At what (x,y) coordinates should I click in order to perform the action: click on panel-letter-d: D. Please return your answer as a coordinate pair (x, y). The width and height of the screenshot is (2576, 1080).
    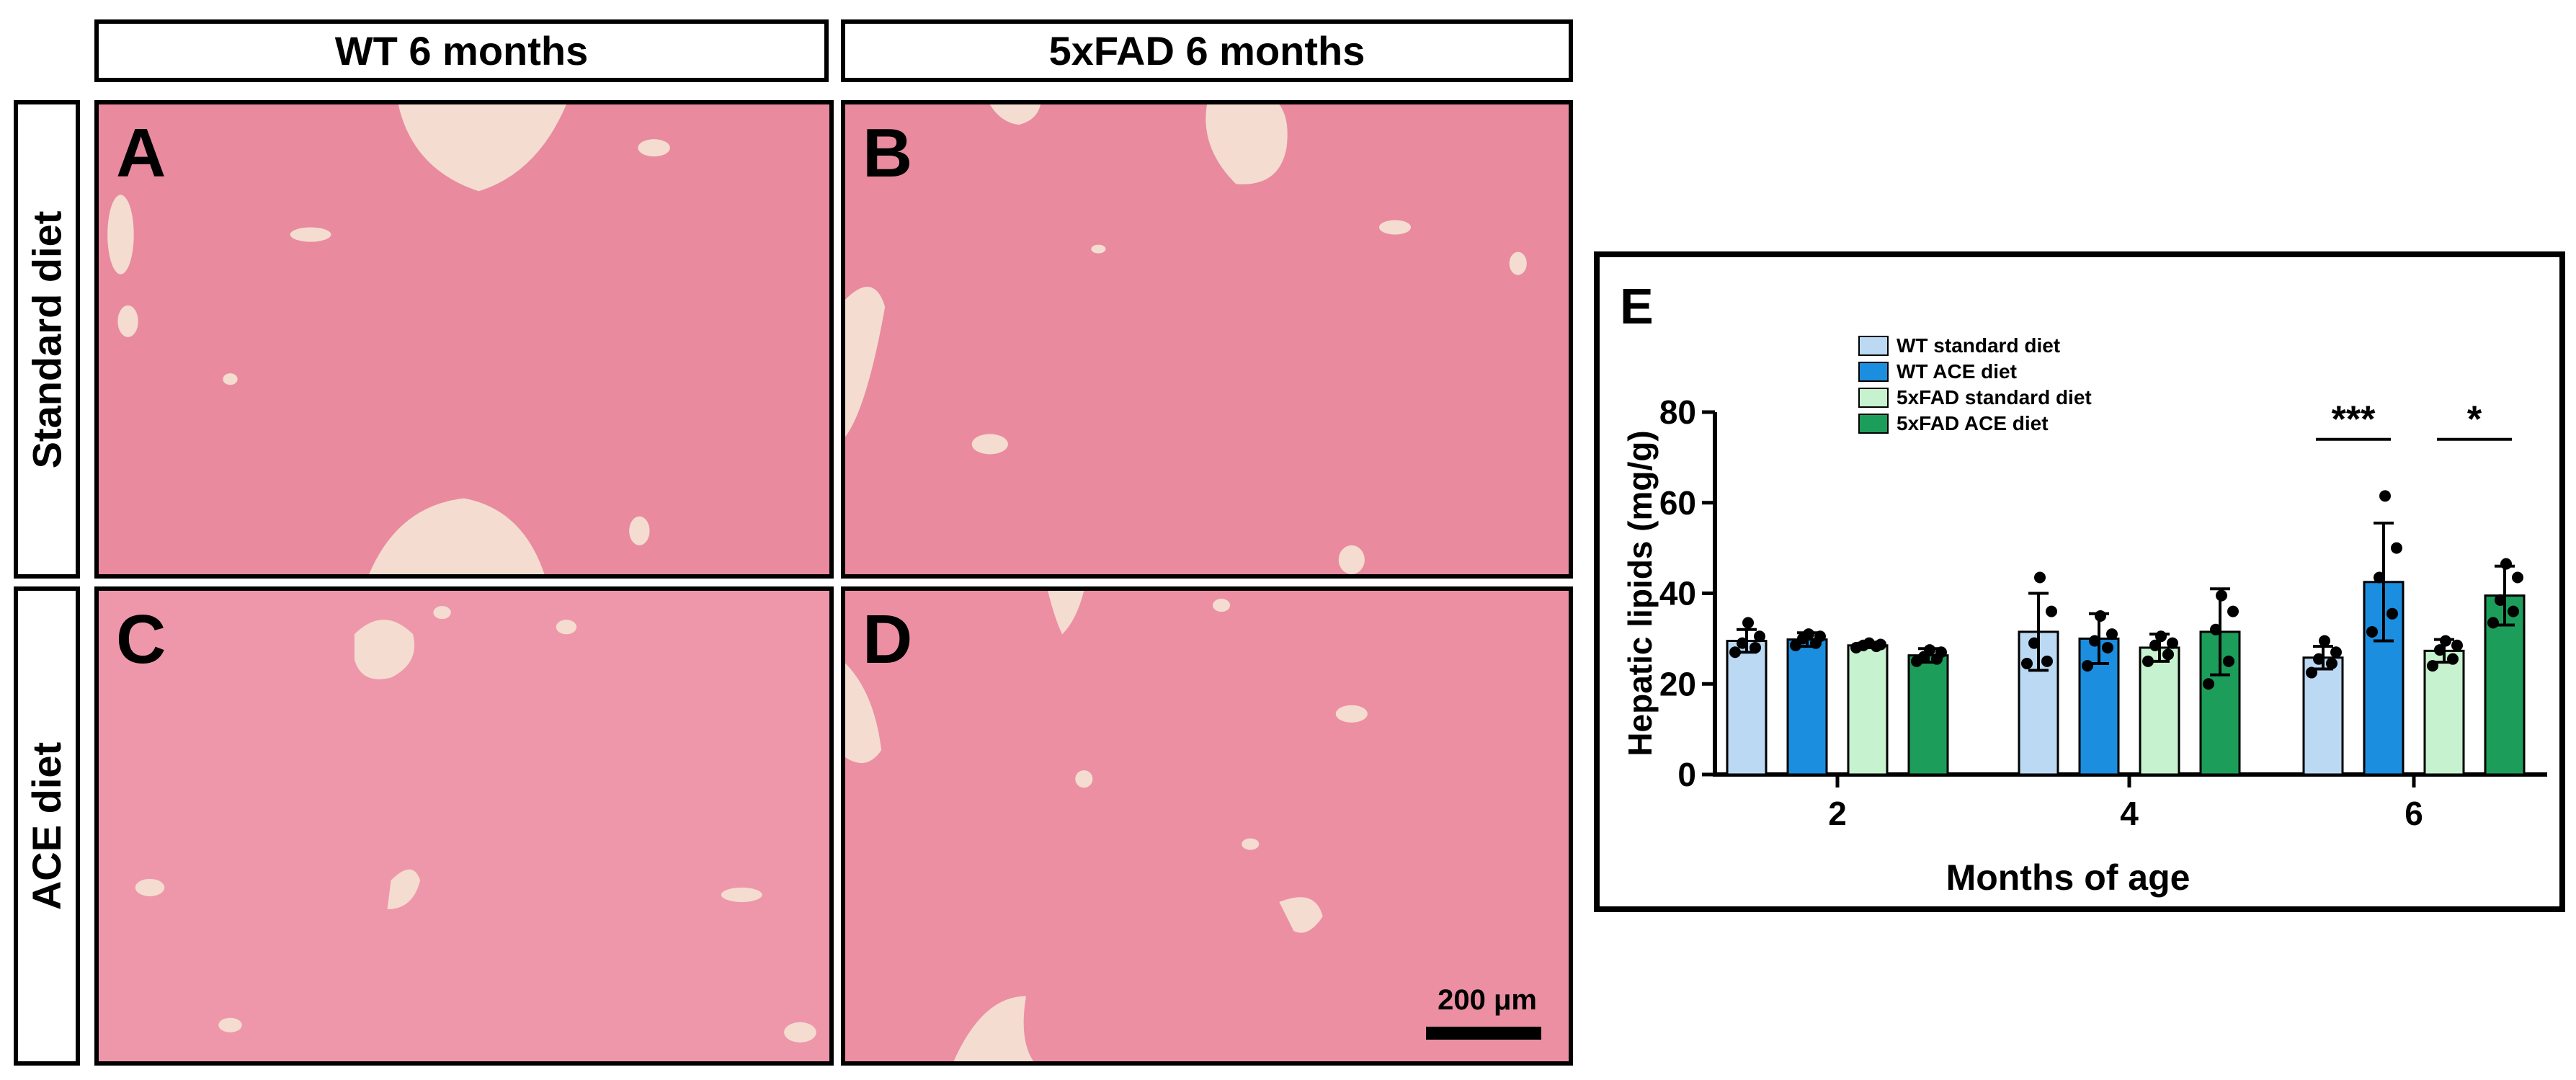
    Looking at the image, I should click on (888, 640).